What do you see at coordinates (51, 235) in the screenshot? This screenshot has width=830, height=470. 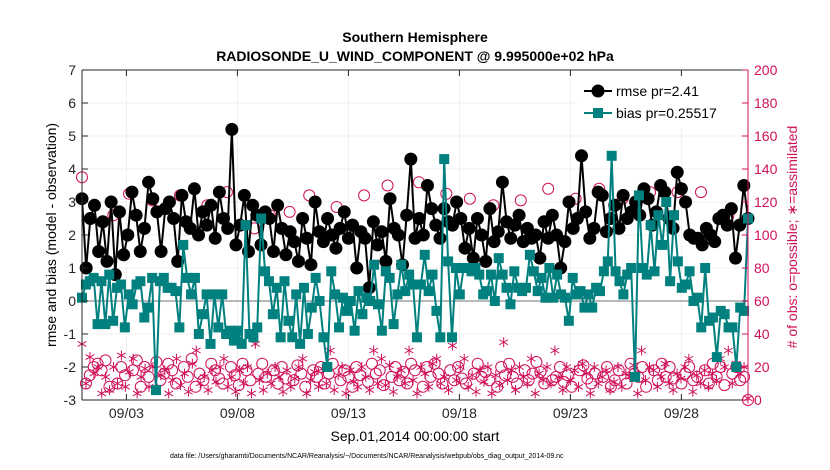 I see `y-axis-label: rmse and bias (model - observation)` at bounding box center [51, 235].